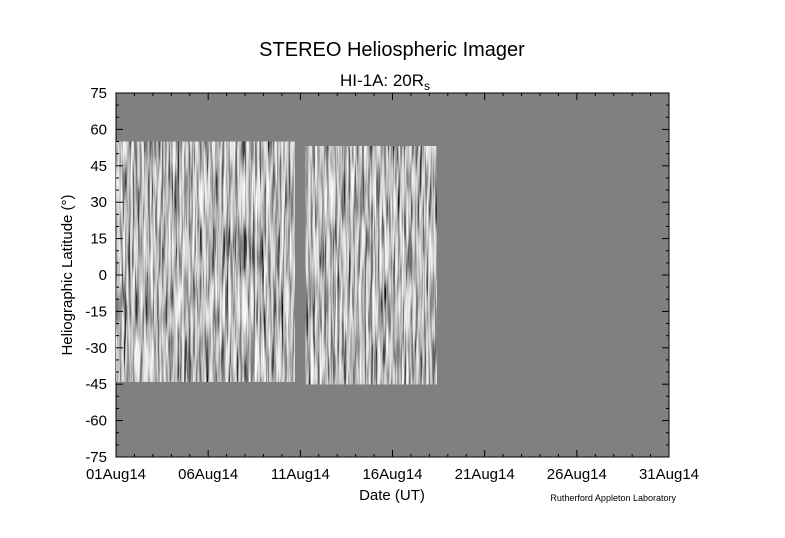 Image resolution: width=785 pixels, height=538 pixels. What do you see at coordinates (98, 239) in the screenshot?
I see `y-tick-label: 15` at bounding box center [98, 239].